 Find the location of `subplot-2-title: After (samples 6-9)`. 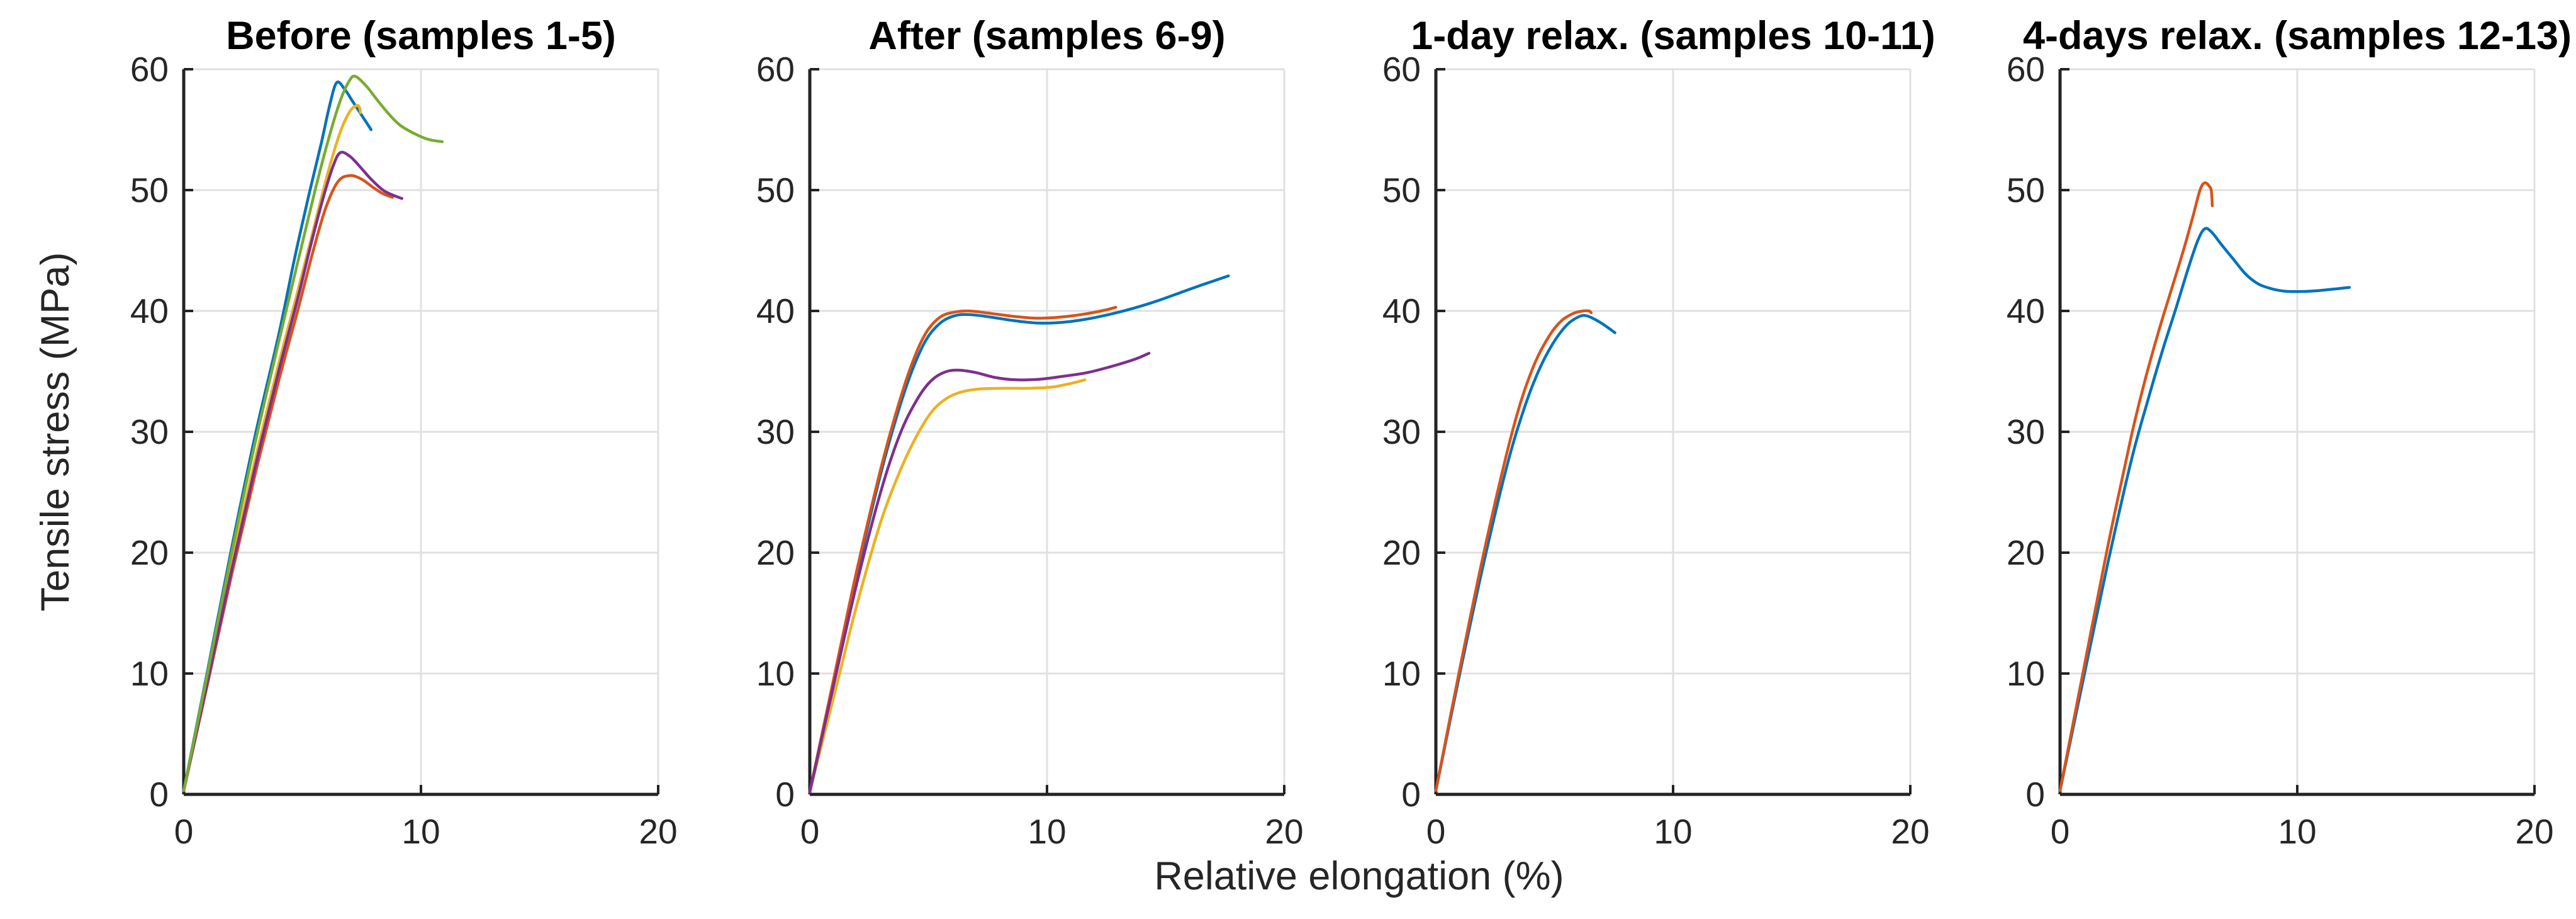

subplot-2-title: After (samples 6-9) is located at coordinates (1047, 36).